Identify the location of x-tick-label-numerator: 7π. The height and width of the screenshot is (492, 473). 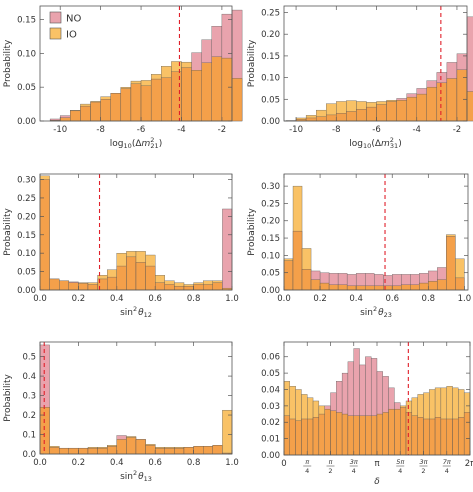
(447, 462).